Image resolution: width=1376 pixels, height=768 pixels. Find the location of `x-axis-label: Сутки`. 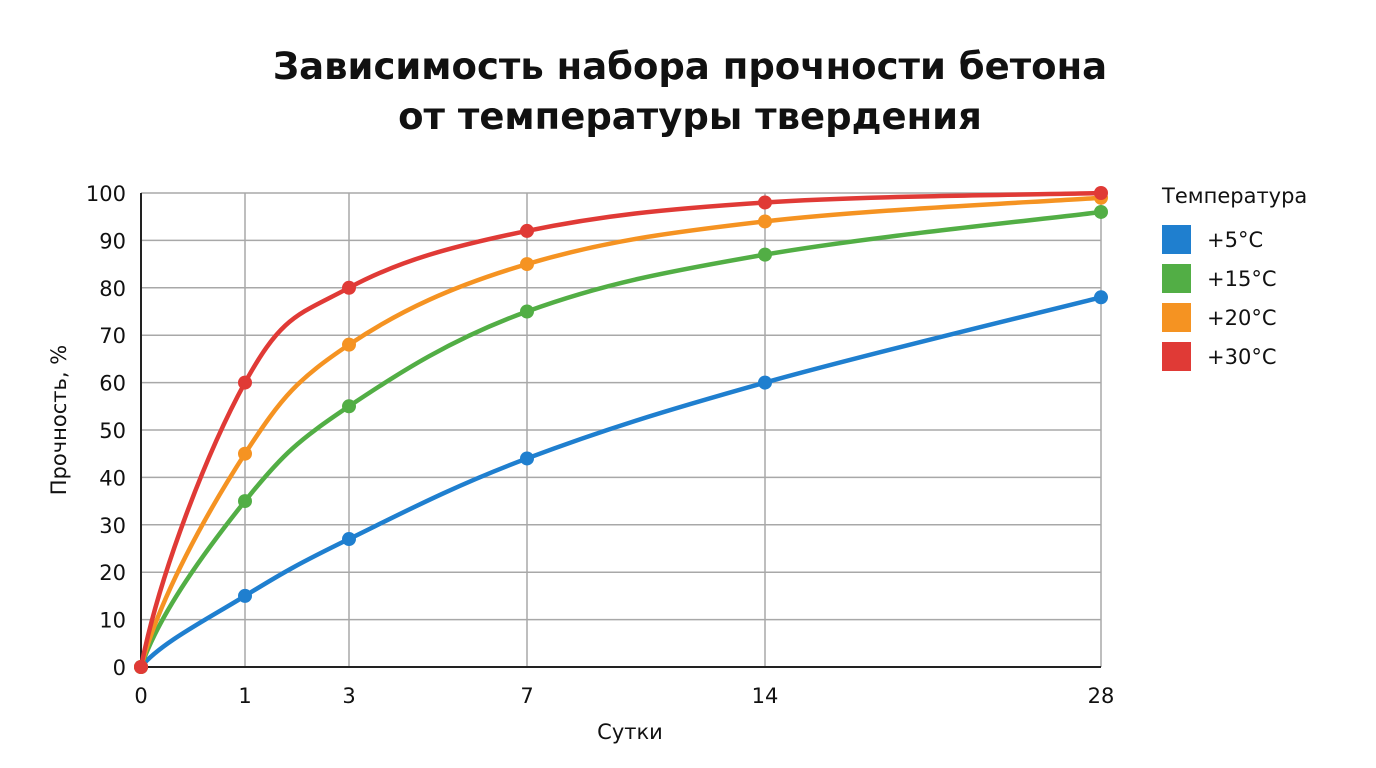

x-axis-label: Сутки is located at coordinates (630, 732).